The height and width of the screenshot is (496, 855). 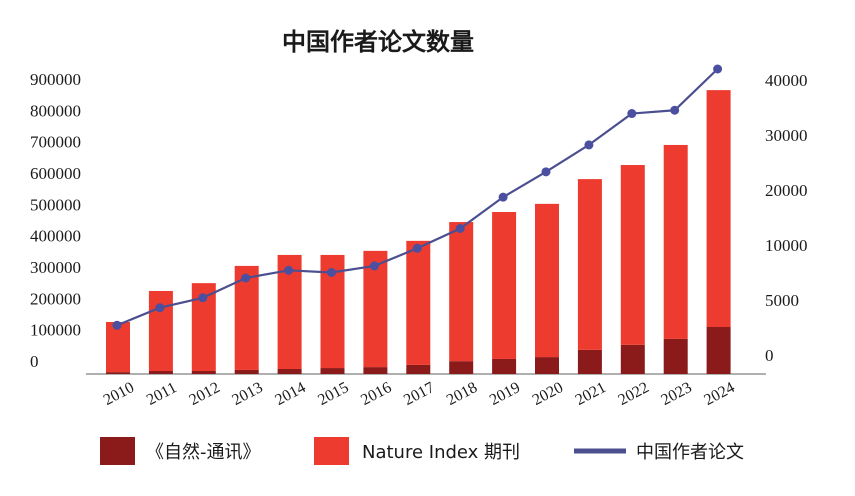 I want to click on x-tick-label: 2023, so click(x=676, y=394).